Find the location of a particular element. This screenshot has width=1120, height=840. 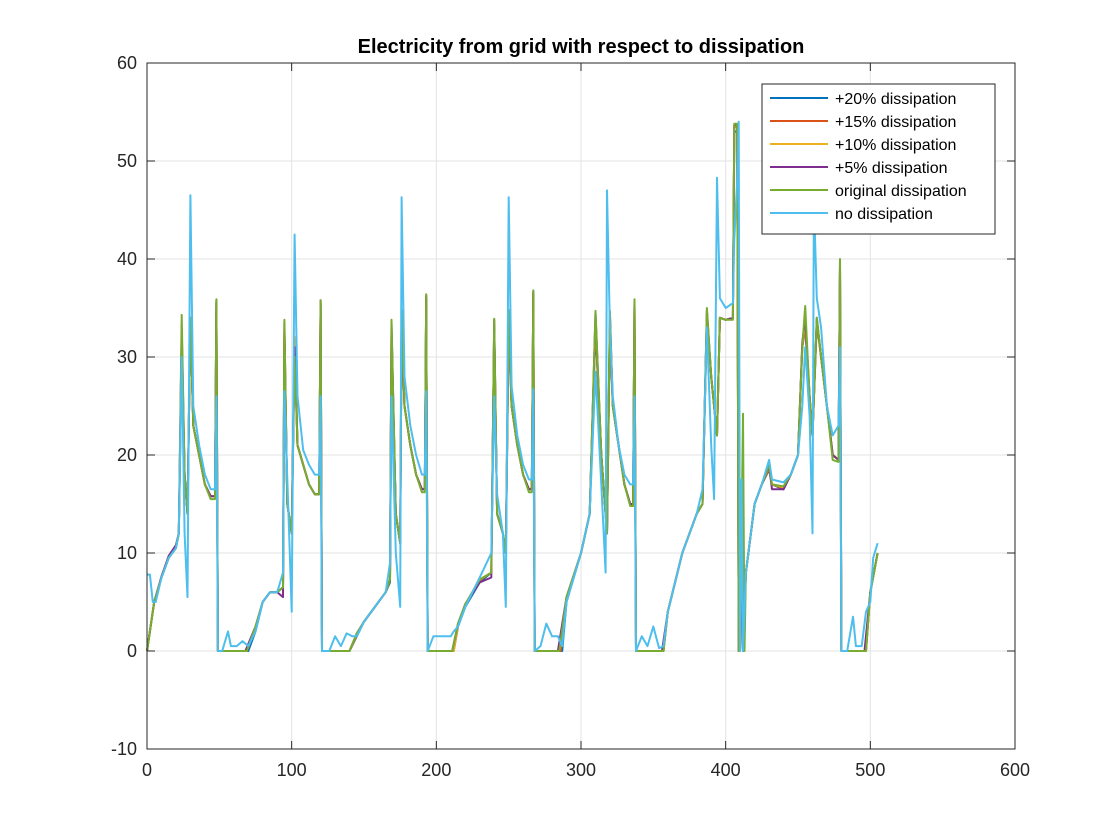

y-tick-label: 30 is located at coordinates (127, 357).